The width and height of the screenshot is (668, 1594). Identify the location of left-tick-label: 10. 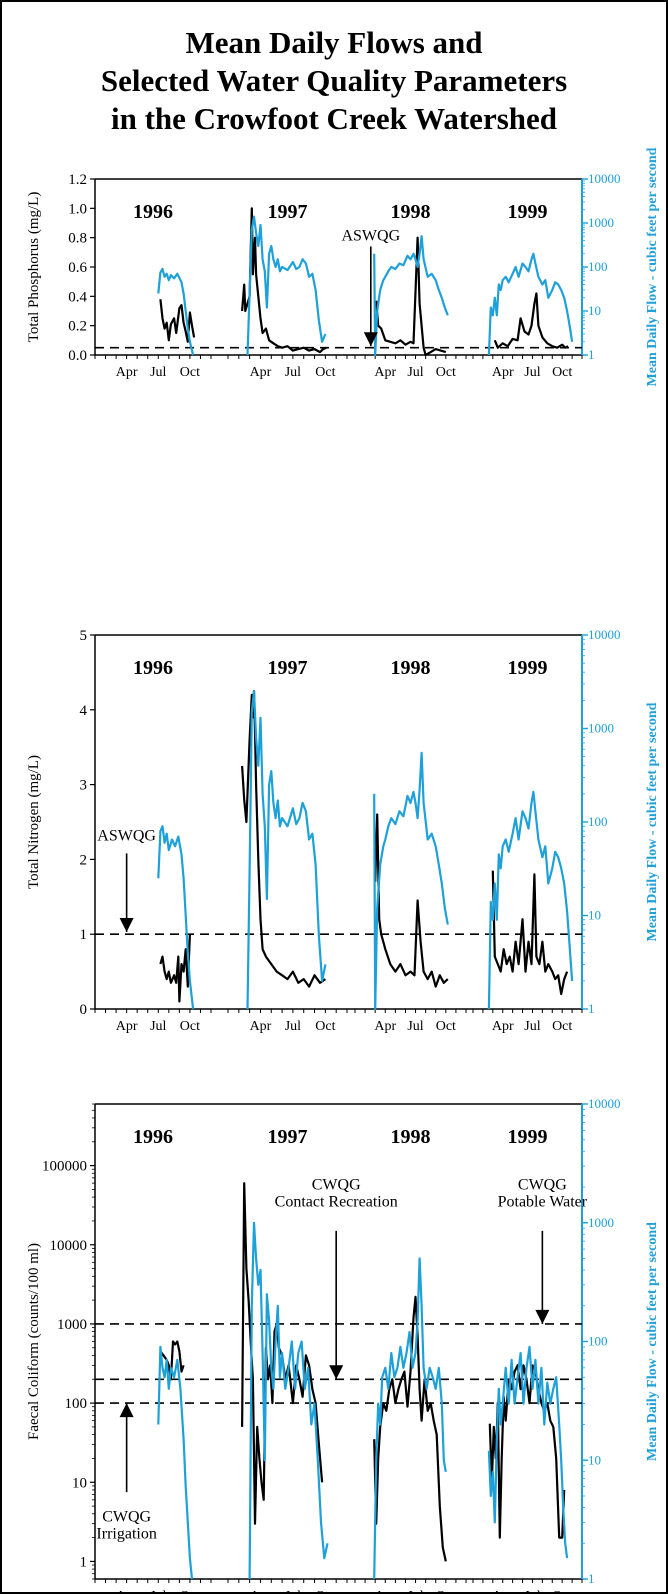
(79, 1483).